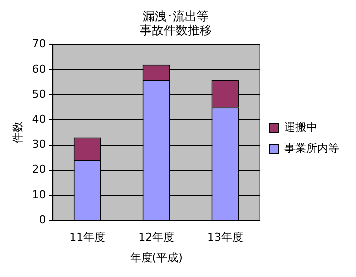 This screenshot has width=356, height=277. I want to click on x-tick-label: 13年度, so click(226, 237).